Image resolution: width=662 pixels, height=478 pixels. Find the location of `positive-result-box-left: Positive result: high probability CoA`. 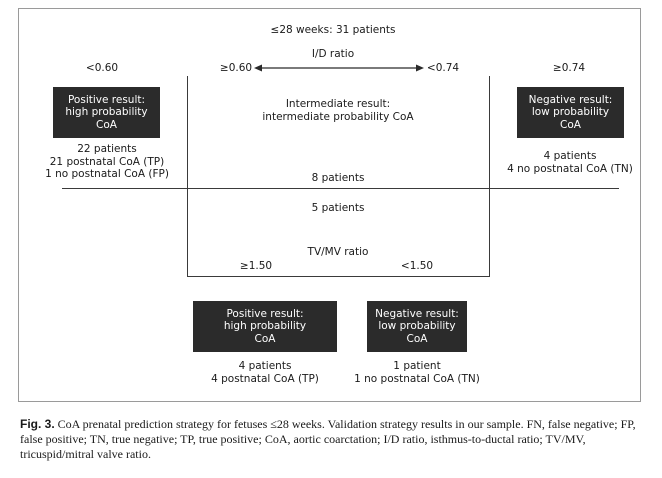

positive-result-box-left: Positive result: high probability CoA is located at coordinates (106, 112).